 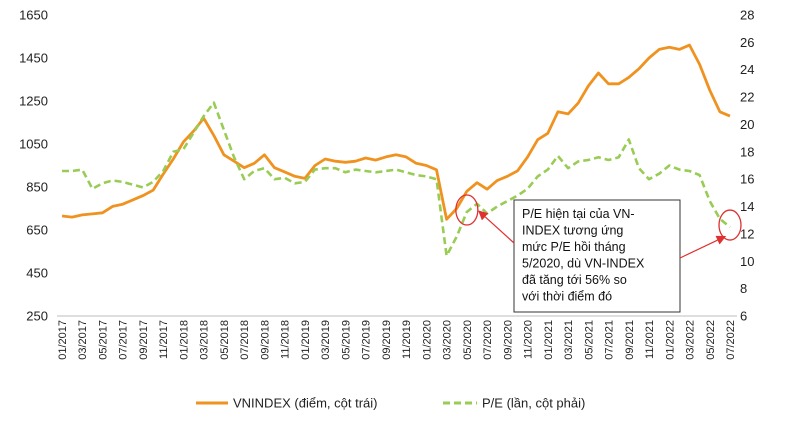 What do you see at coordinates (427, 340) in the screenshot?
I see `x-axis-tick-label: 01/2020` at bounding box center [427, 340].